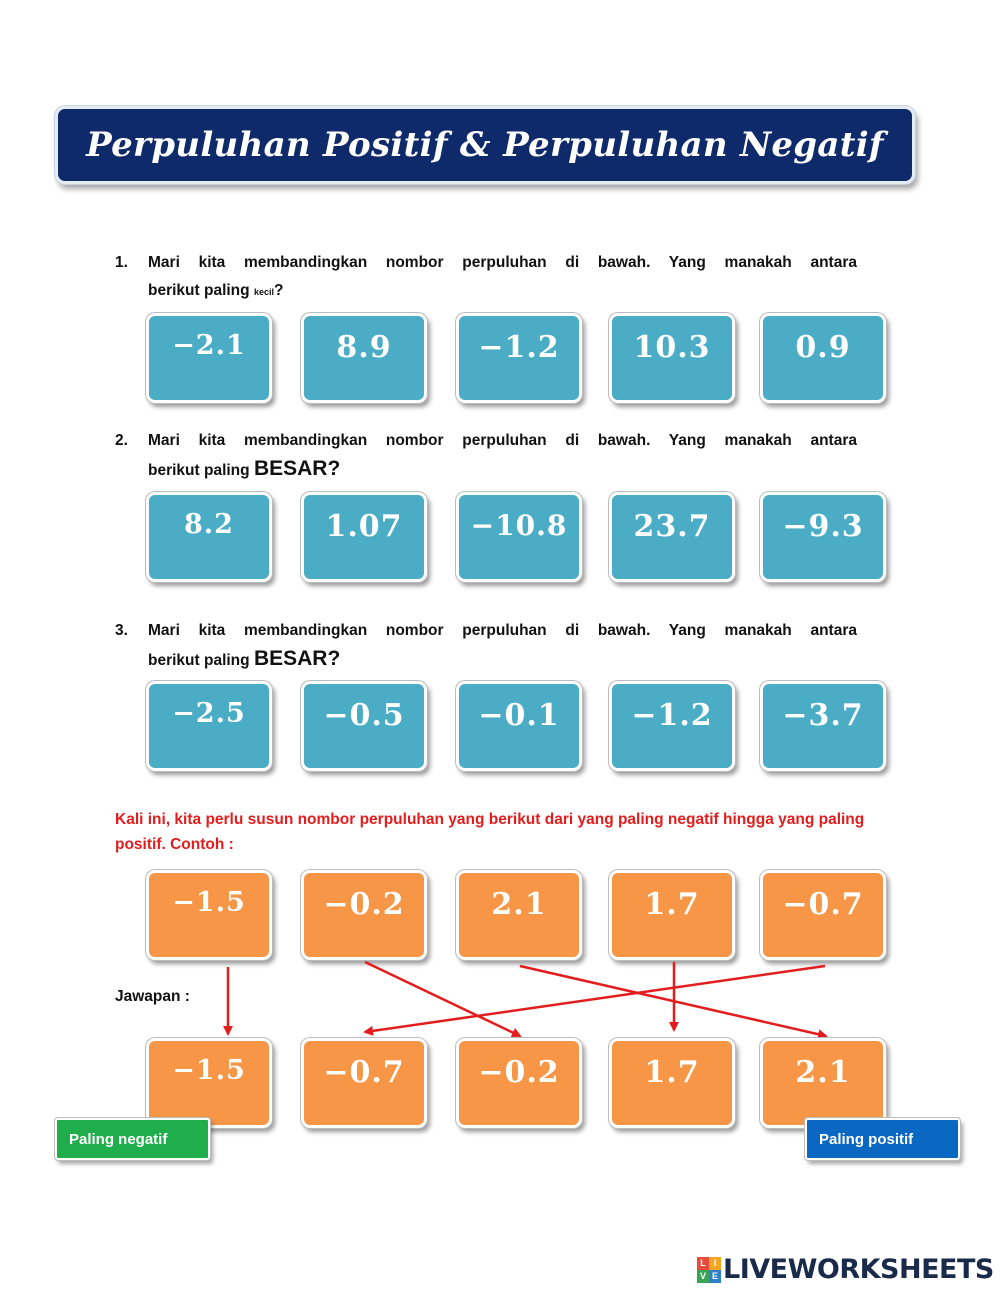 Image resolution: width=1000 pixels, height=1291 pixels. What do you see at coordinates (672, 1072) in the screenshot?
I see `answer-value: 1.7` at bounding box center [672, 1072].